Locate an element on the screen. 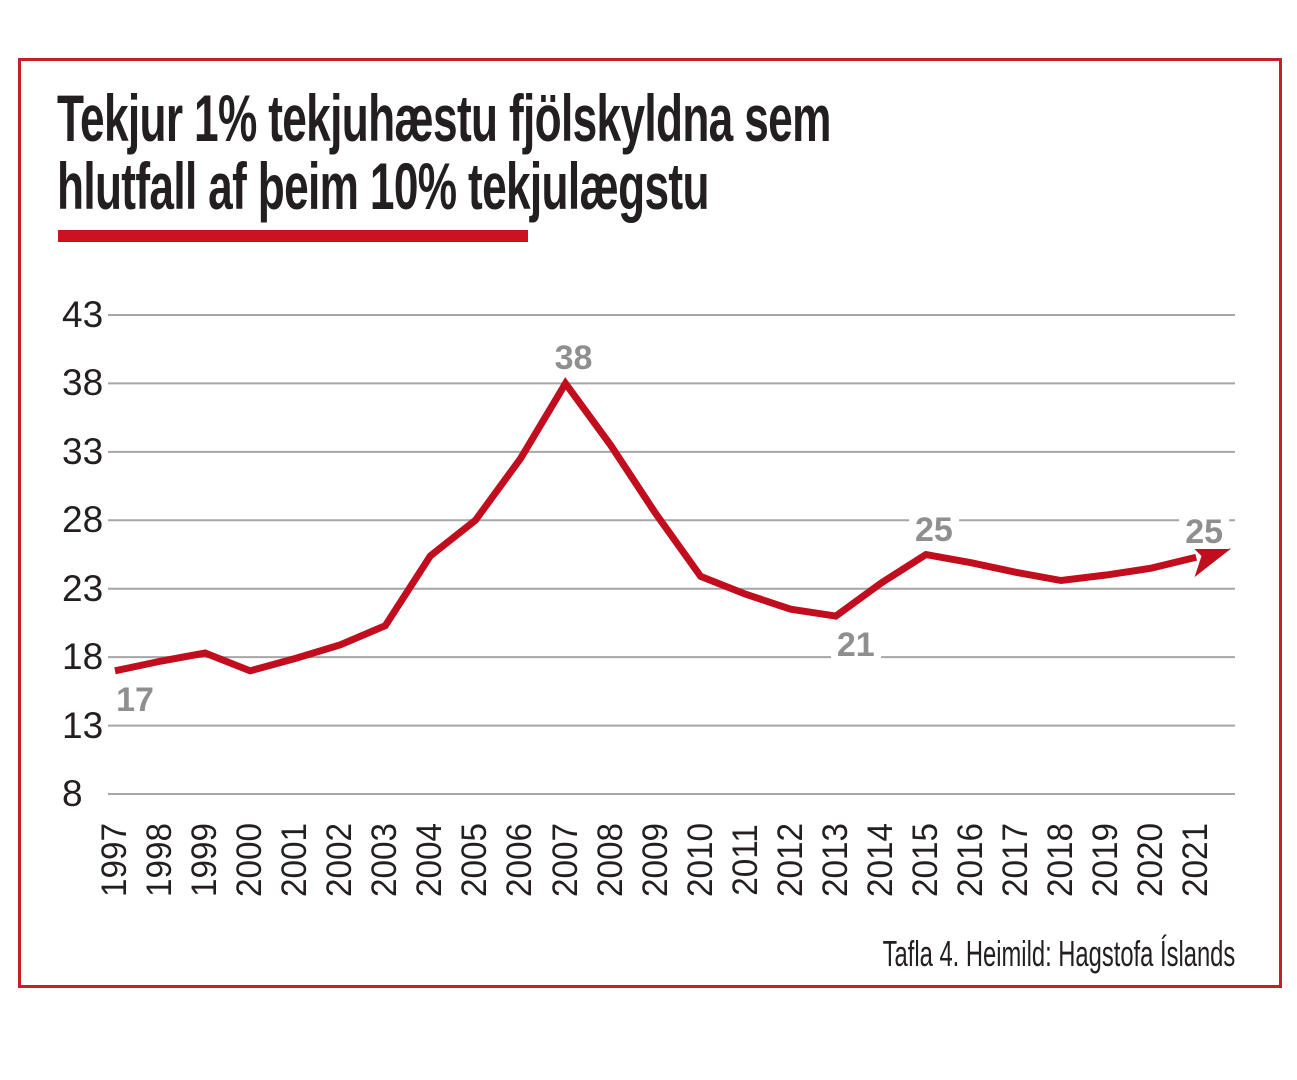  x-tick-label: 2009 is located at coordinates (655, 860).